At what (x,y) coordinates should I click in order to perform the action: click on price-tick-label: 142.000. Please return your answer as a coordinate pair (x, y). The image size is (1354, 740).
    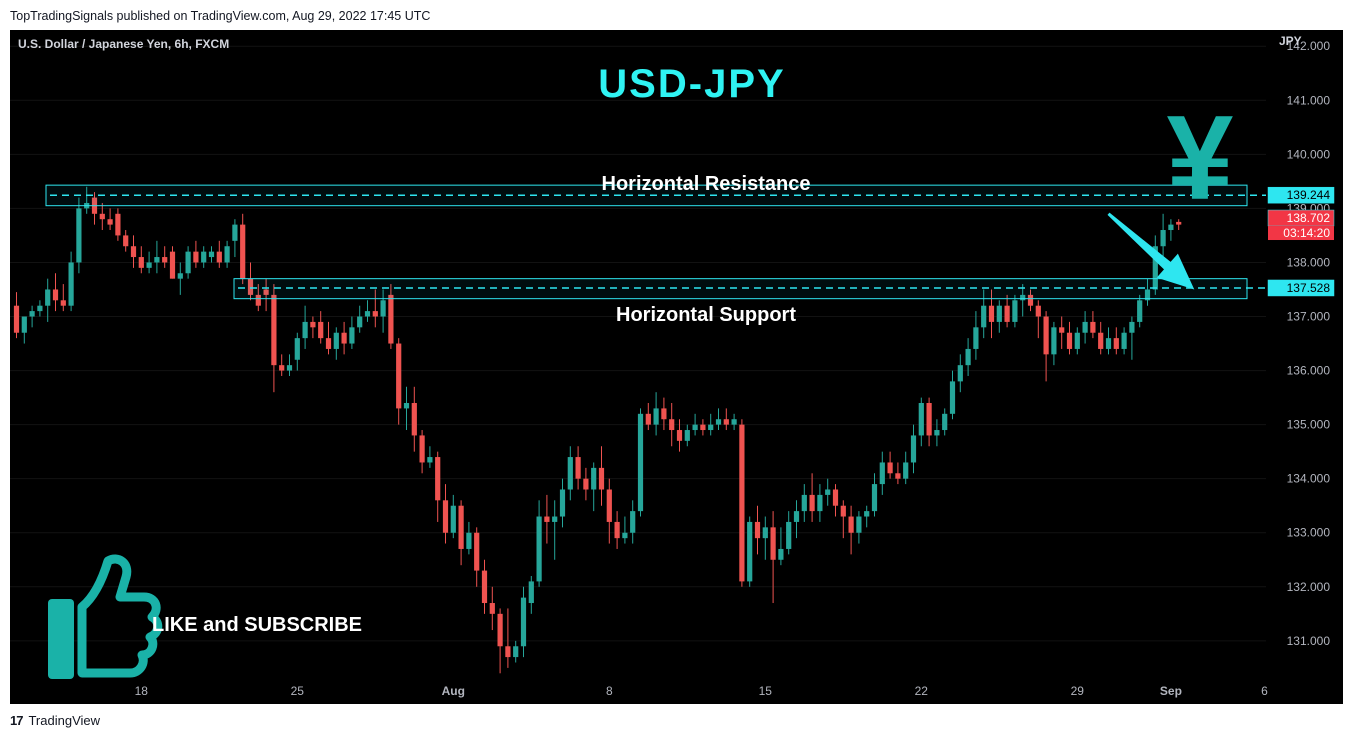
    Looking at the image, I should click on (1309, 46).